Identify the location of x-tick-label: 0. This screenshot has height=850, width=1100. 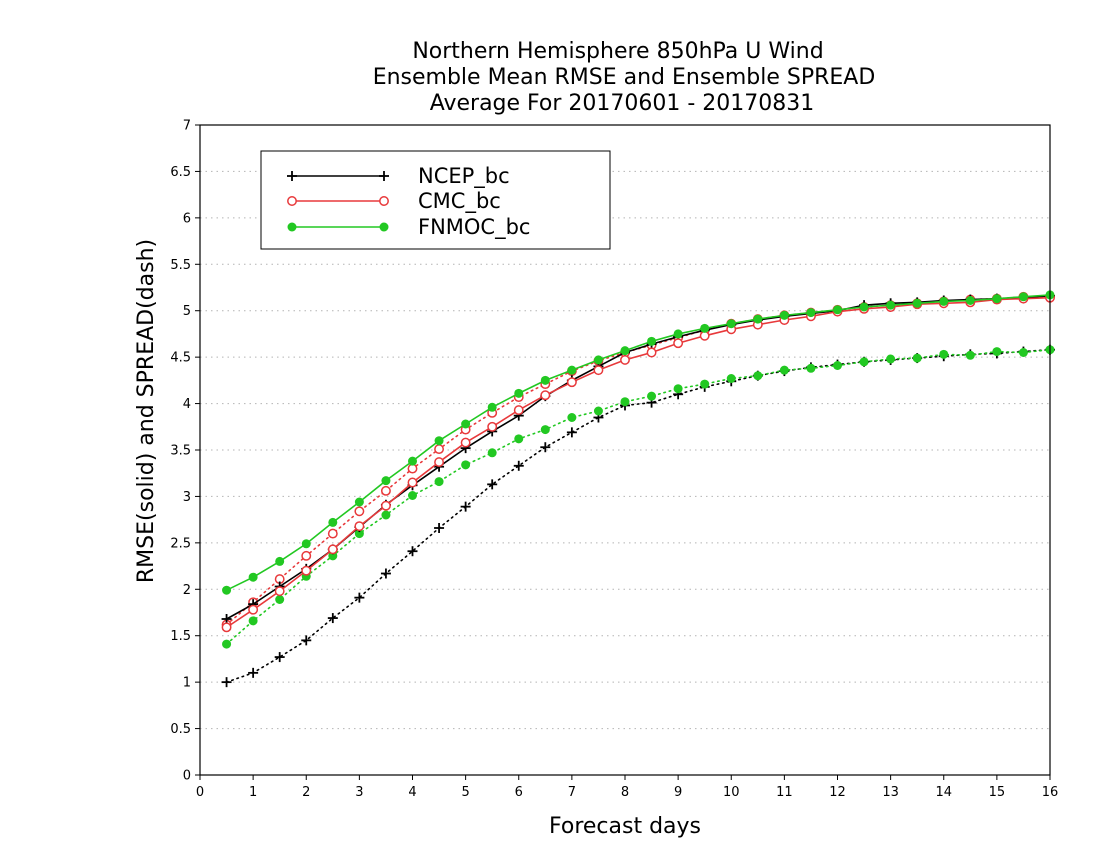
(200, 792).